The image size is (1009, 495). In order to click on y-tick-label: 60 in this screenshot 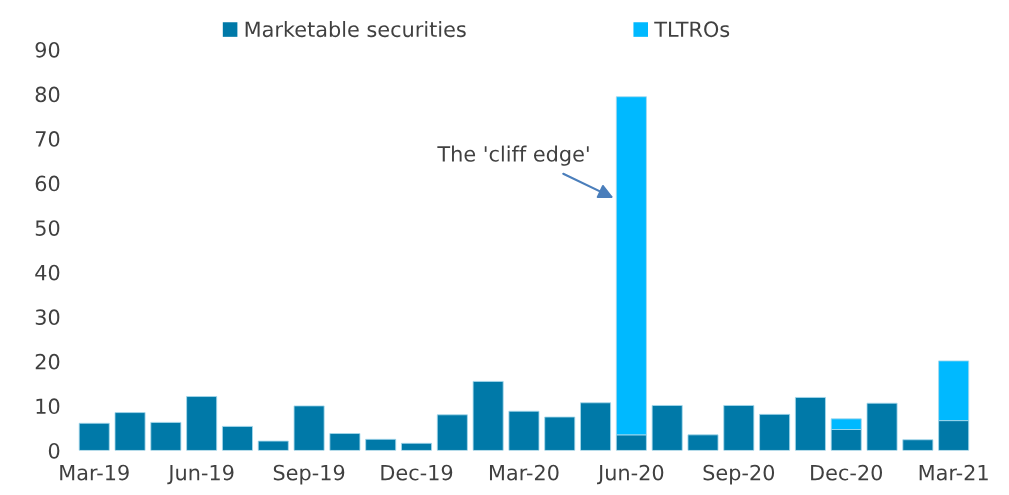, I will do `click(47, 183)`.